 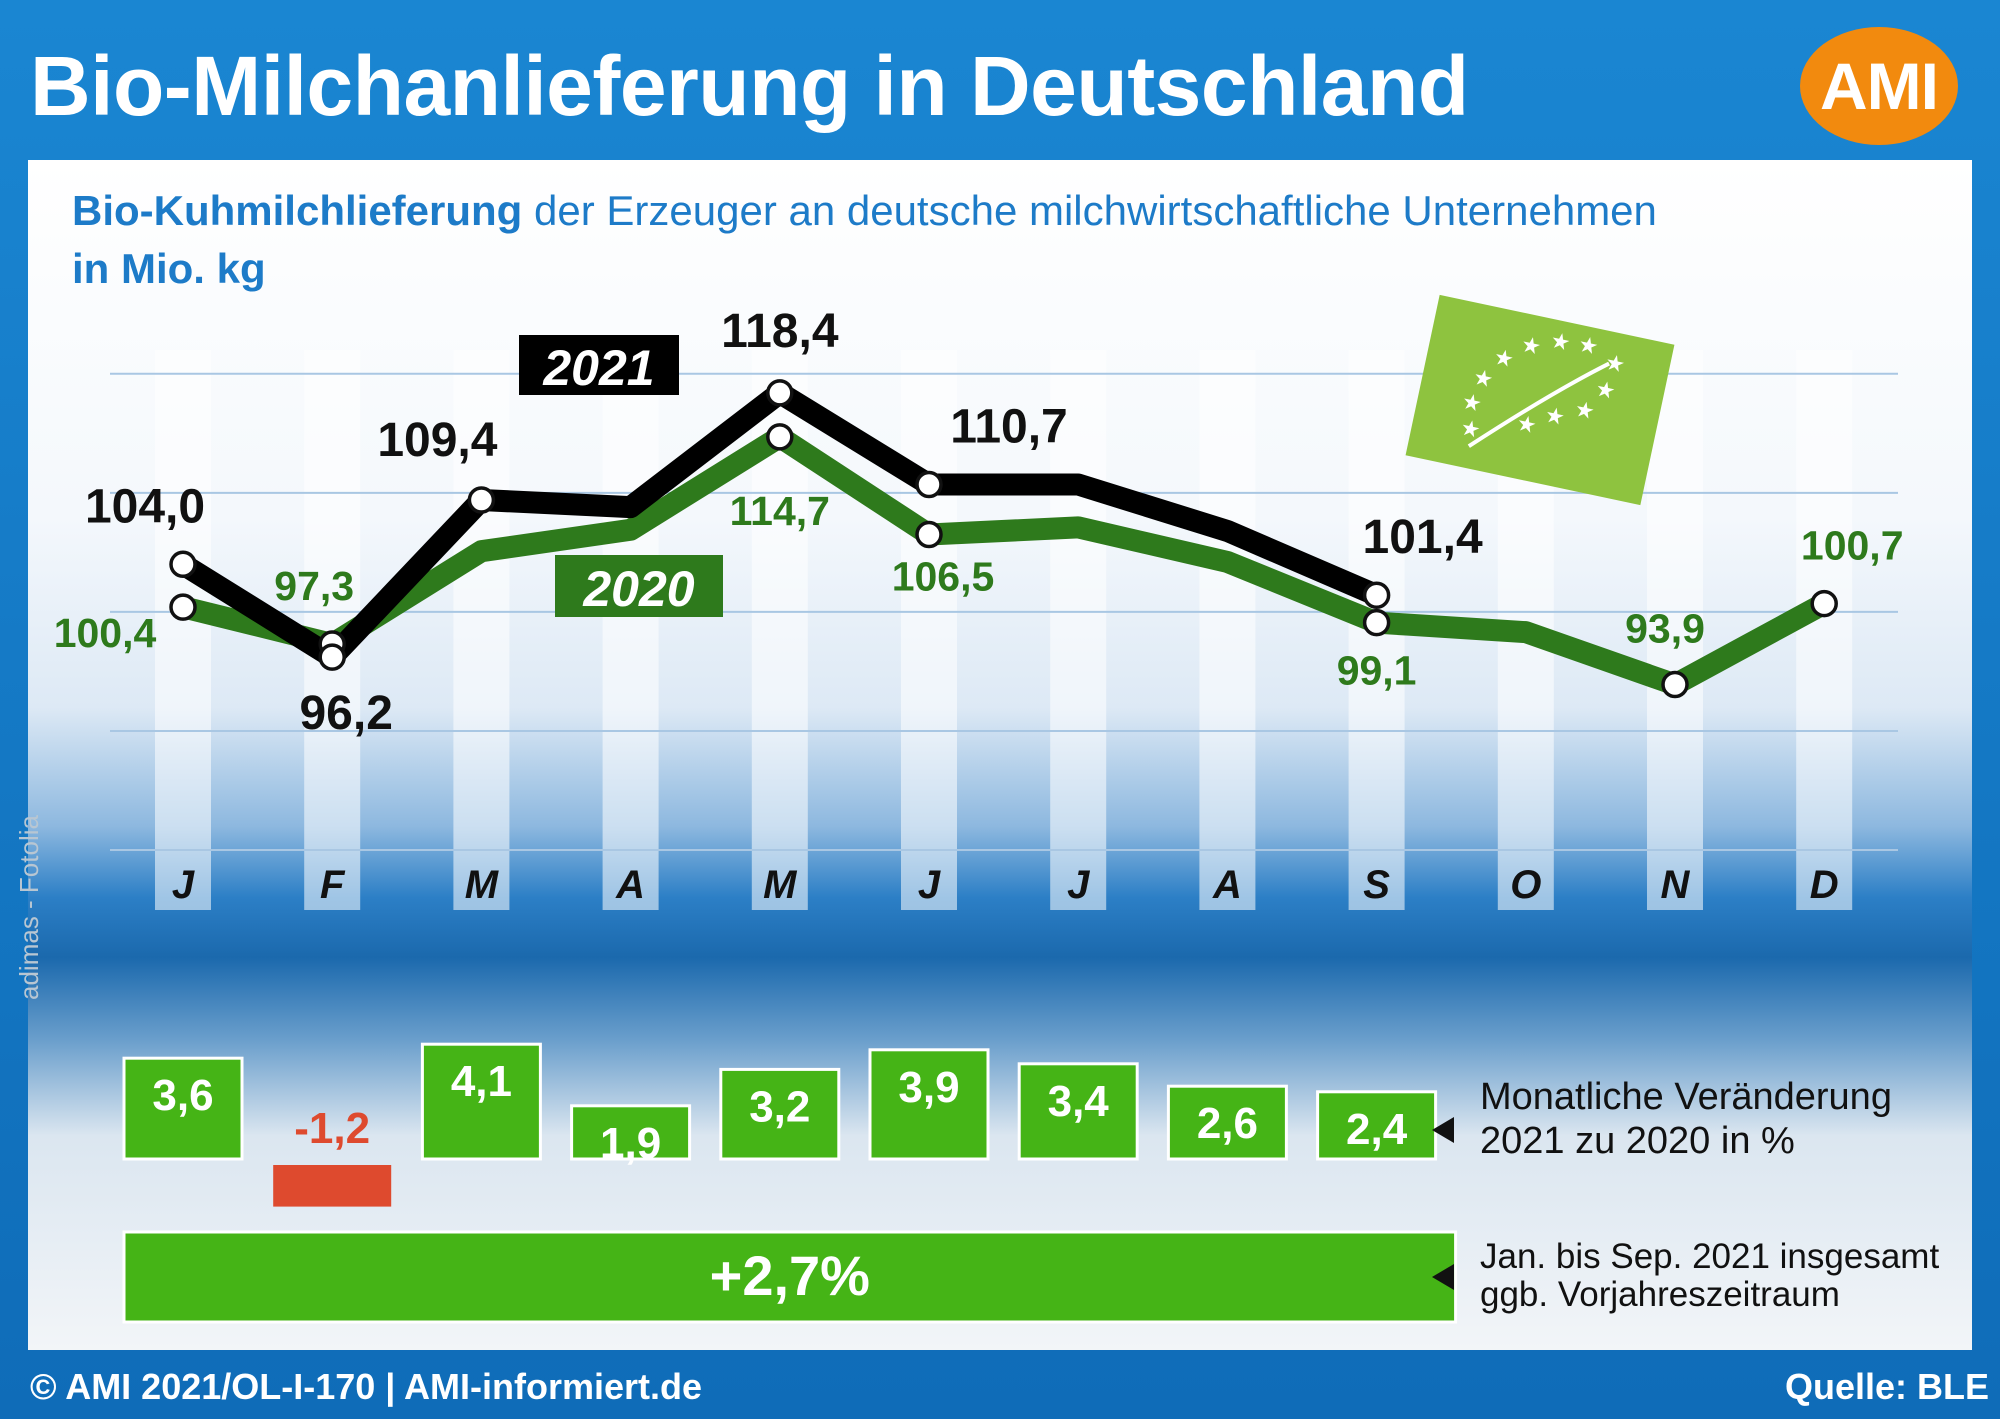 I want to click on x-tick-label: S, so click(x=1376, y=885).